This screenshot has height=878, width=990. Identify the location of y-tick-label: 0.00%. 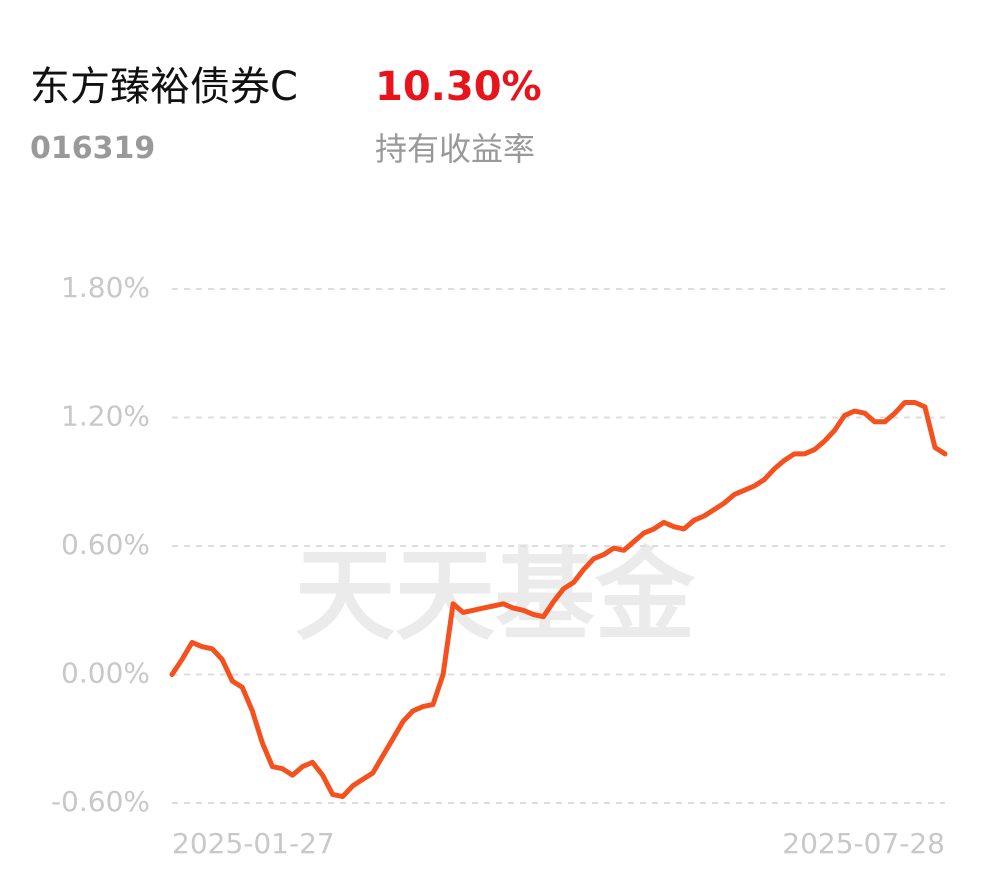
(105, 673).